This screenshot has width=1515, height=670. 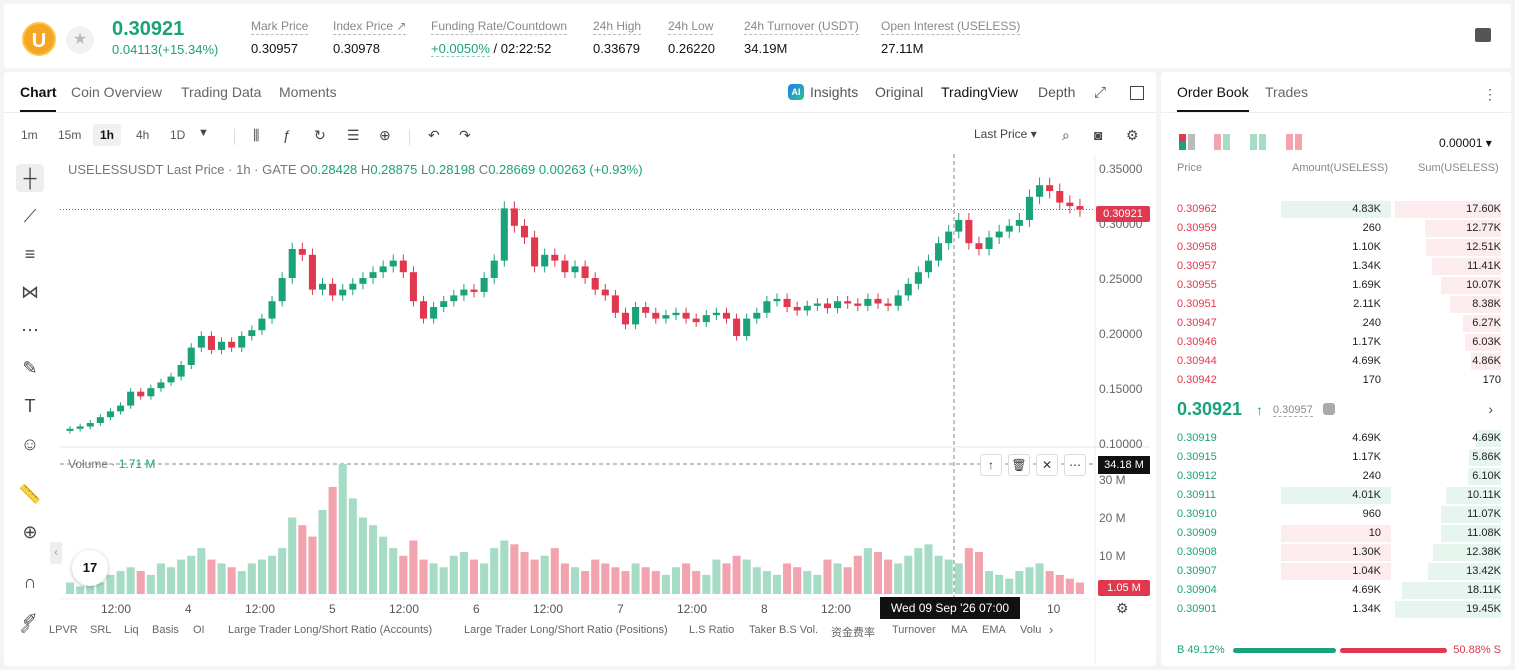 What do you see at coordinates (1100, 92) in the screenshot?
I see `expand-icon: ⤢` at bounding box center [1100, 92].